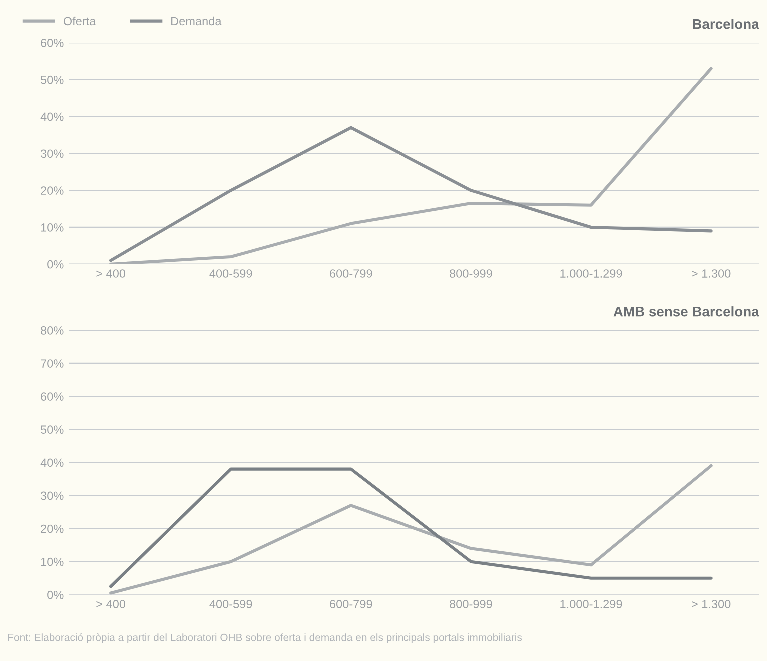  What do you see at coordinates (265, 639) in the screenshot?
I see `text: Font: Elaboració pròpia a partir del Laboratori OHB sobre oferta i demanda en els principals portals immobiliaris` at bounding box center [265, 639].